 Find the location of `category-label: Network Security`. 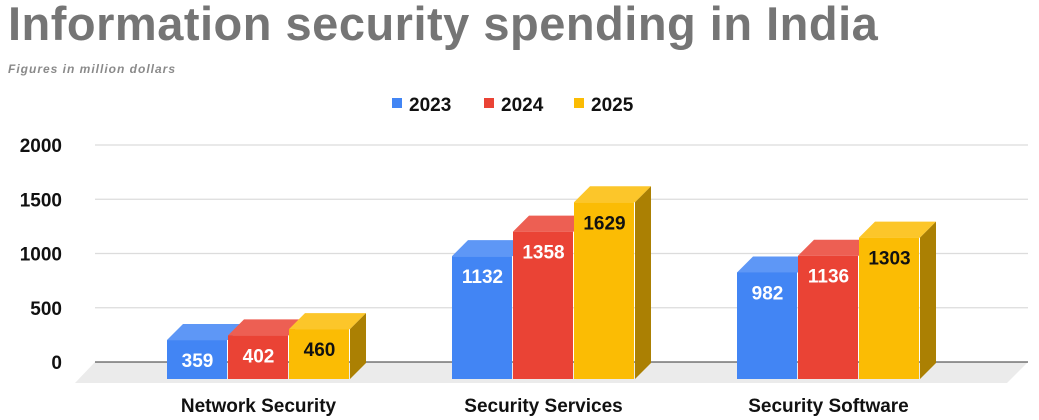

category-label: Network Security is located at coordinates (259, 406).